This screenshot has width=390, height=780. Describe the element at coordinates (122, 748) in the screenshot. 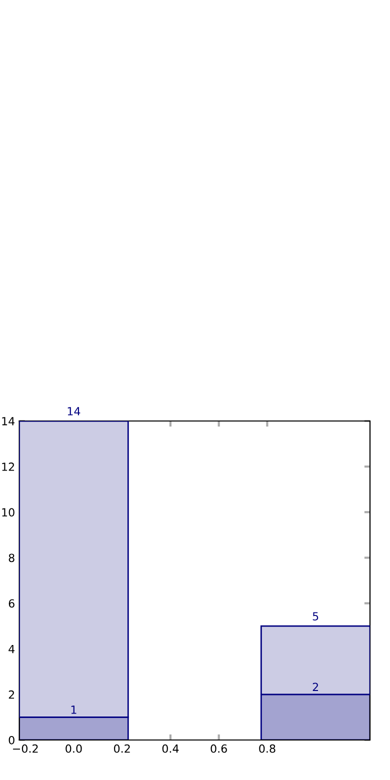

I see `x-tick-label: 0.2` at that location.